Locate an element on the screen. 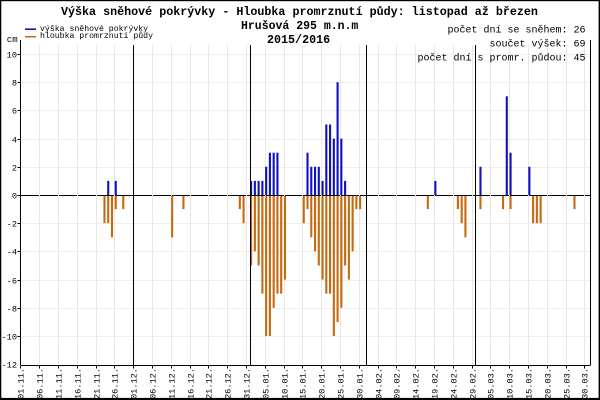 Image resolution: width=600 pixels, height=400 pixels. svg-text: 15.03. is located at coordinates (530, 383).